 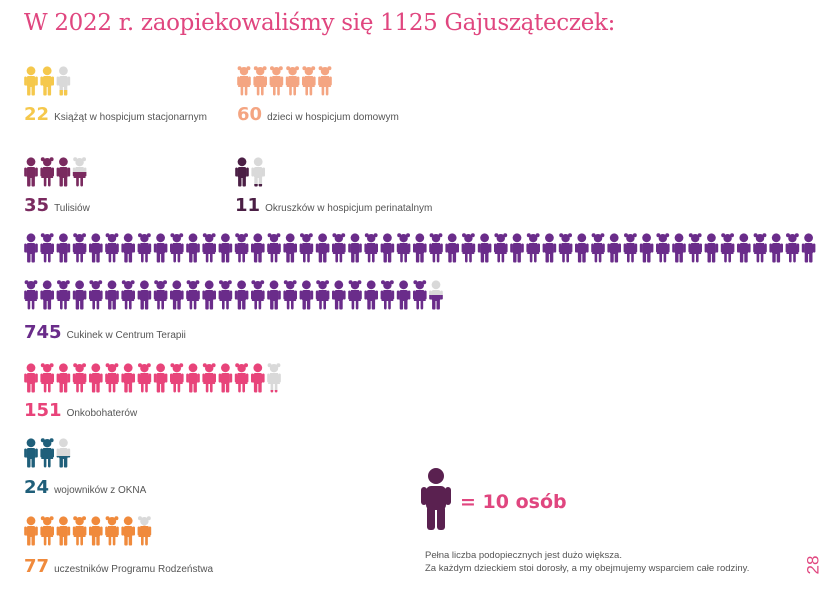 I want to click on icons-onkobohaterow, so click(x=153, y=378).